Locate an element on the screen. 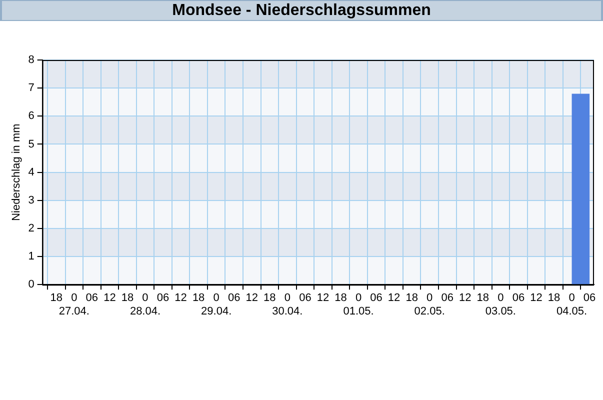  y-tick-label: 1 is located at coordinates (31, 256).